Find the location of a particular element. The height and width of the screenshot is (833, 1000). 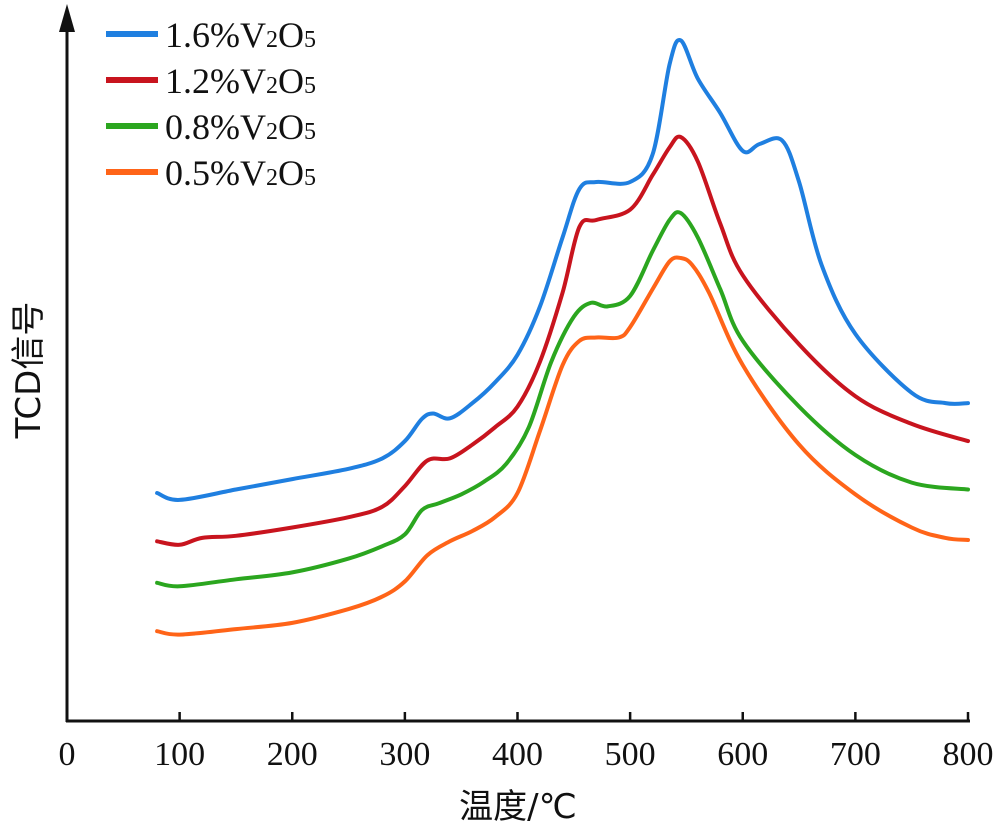

legend: 1.6%V2O5 1.2%V2O5 0.8%V2O5 0.5%V2O5 is located at coordinates (211, 104).